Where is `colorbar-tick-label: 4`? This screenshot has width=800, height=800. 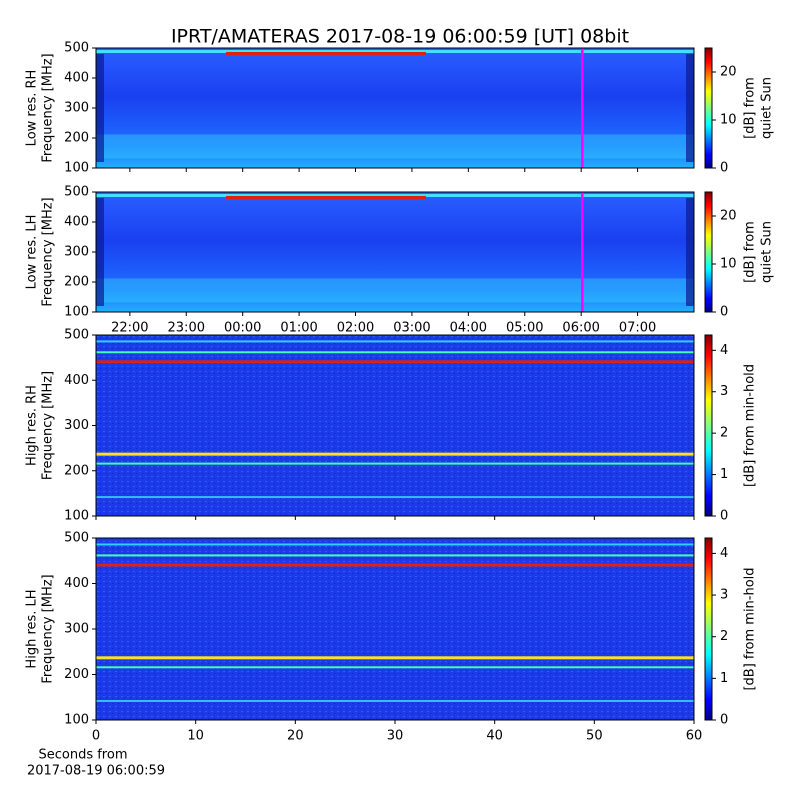 colorbar-tick-label: 4 is located at coordinates (724, 350).